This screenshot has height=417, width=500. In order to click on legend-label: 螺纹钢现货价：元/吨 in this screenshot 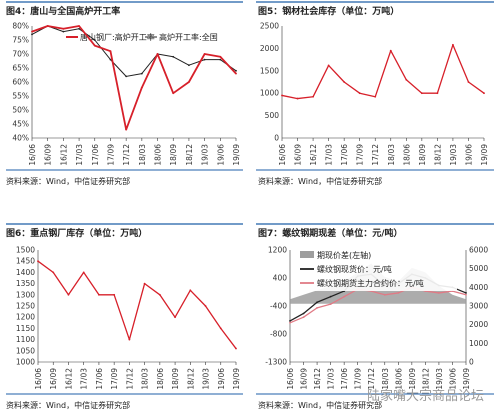, I will do `click(354, 269)`.